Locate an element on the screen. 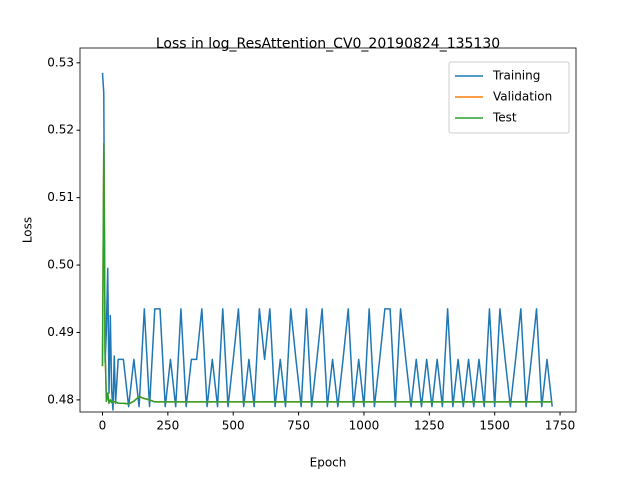  x-axis-label: Epoch is located at coordinates (328, 463).